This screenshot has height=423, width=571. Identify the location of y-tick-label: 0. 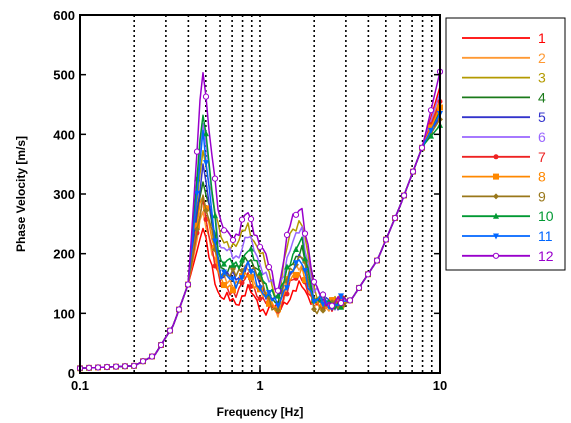
(71, 373).